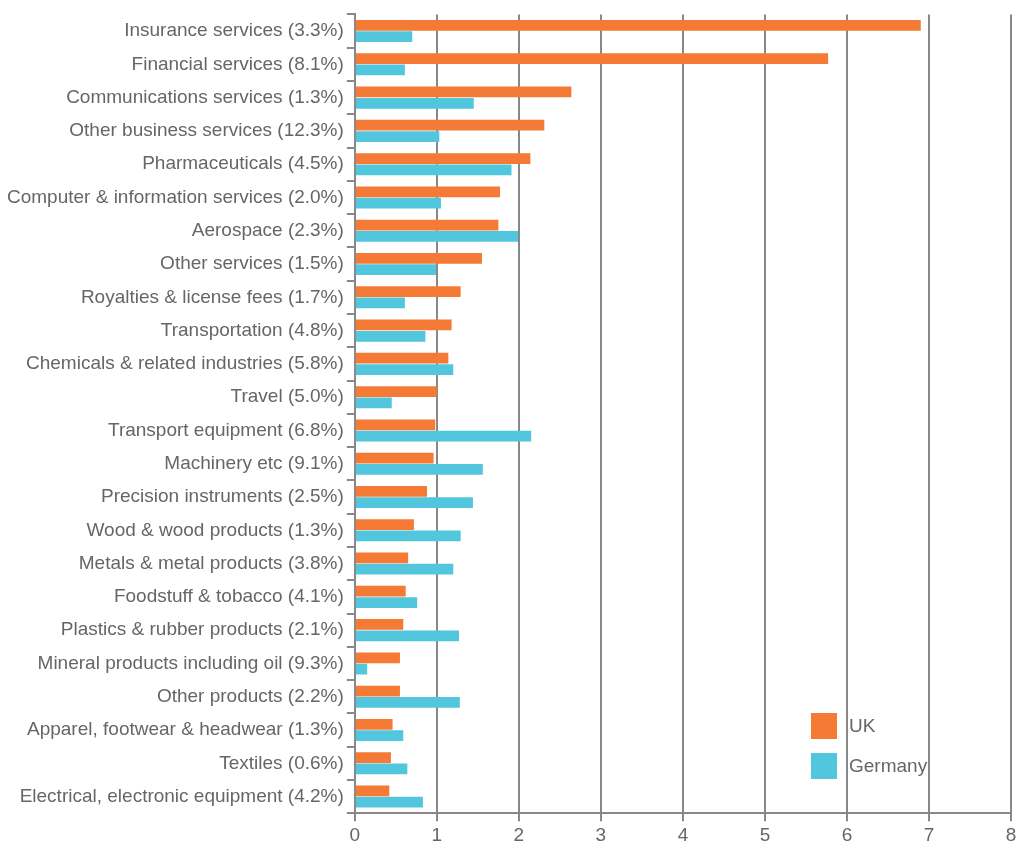 Image resolution: width=1025 pixels, height=850 pixels. What do you see at coordinates (185, 729) in the screenshot?
I see `y-tick-label: Apparel, footwear & headwear (1.3%)` at bounding box center [185, 729].